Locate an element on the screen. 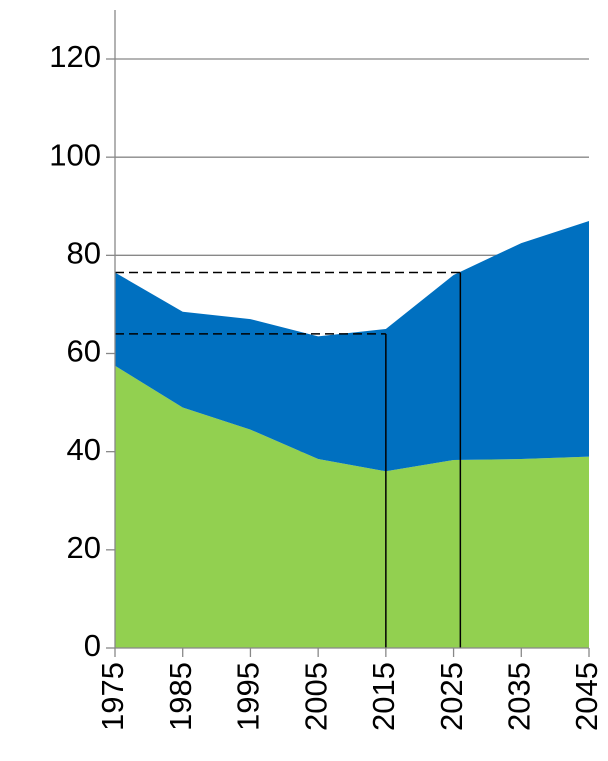 The image size is (608, 761). x-tick-label: 2025 is located at coordinates (451, 696).